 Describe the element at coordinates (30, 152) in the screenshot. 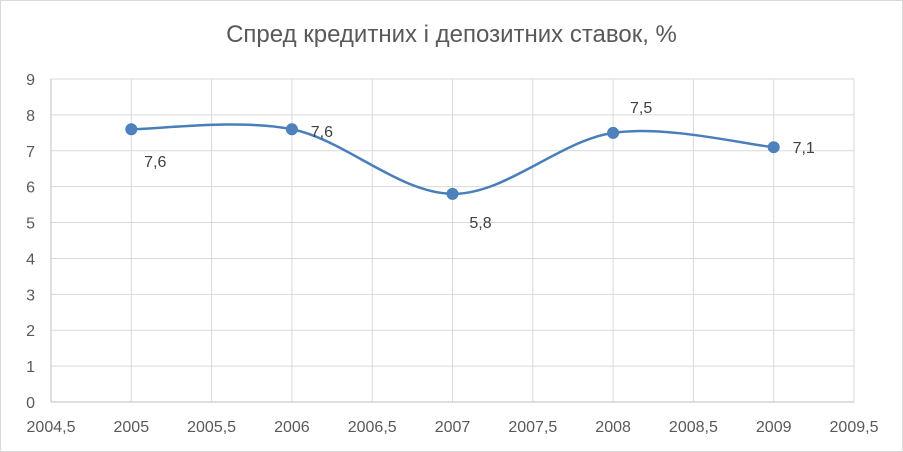

I see `y-tick-label: 7` at that location.